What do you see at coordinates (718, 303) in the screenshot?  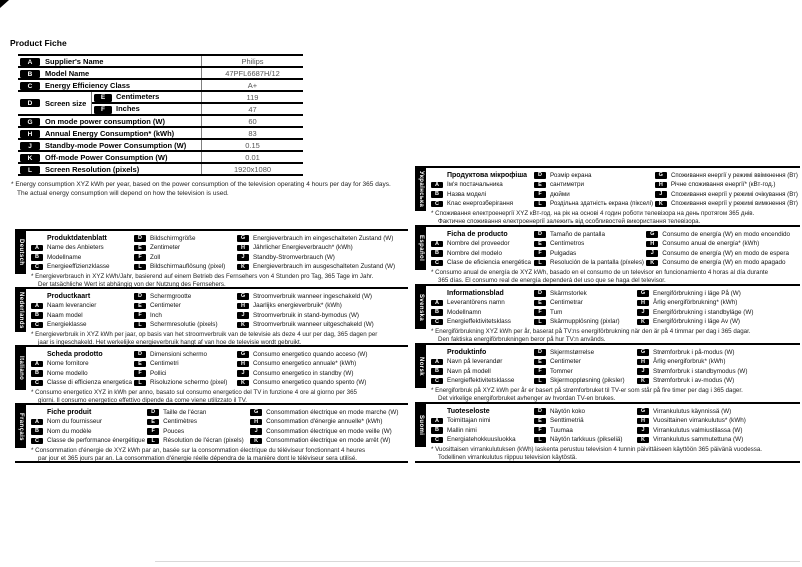 I see `fiche-item: H Årlig energiförbrukning* (kWh)` at bounding box center [718, 303].